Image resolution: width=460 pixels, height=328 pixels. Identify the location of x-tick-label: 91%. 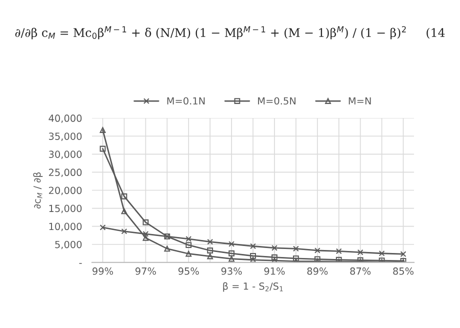
(274, 271).